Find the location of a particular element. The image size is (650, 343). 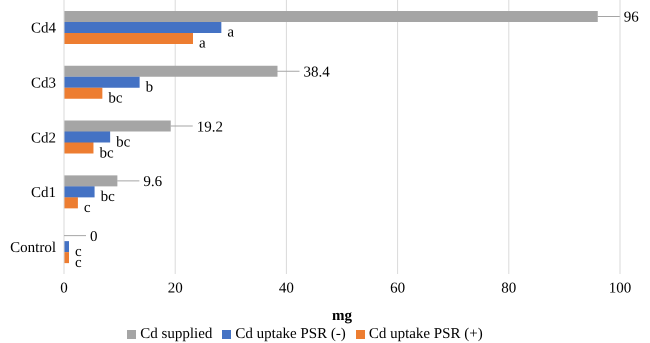

x-tick-label: 0 is located at coordinates (64, 288).